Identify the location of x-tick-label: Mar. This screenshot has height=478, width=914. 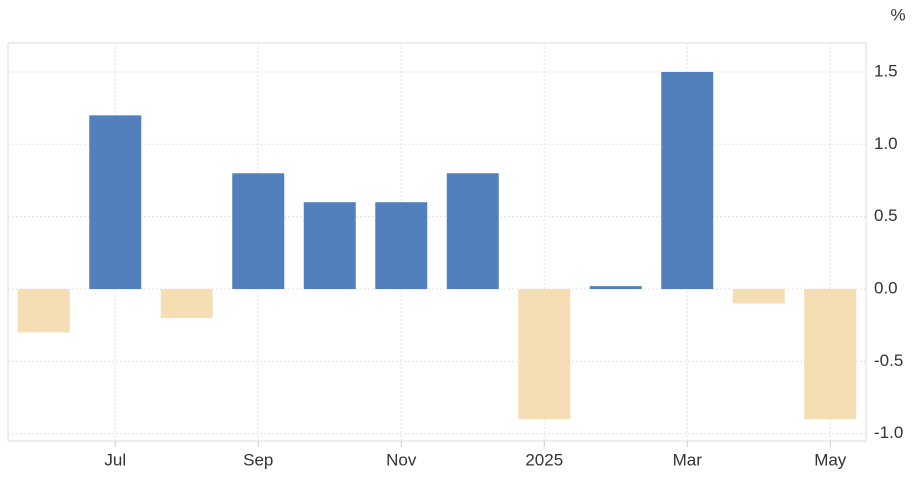
(688, 459).